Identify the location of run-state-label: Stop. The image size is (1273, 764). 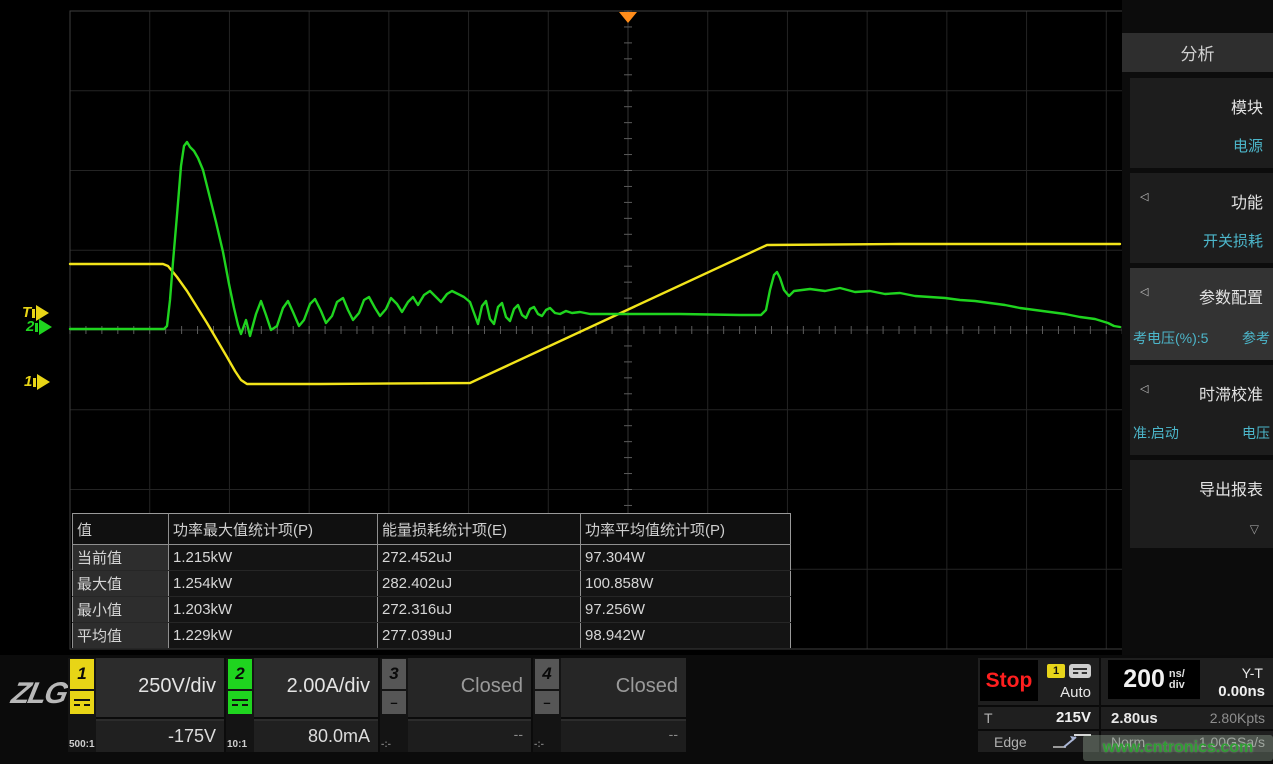
(1009, 680).